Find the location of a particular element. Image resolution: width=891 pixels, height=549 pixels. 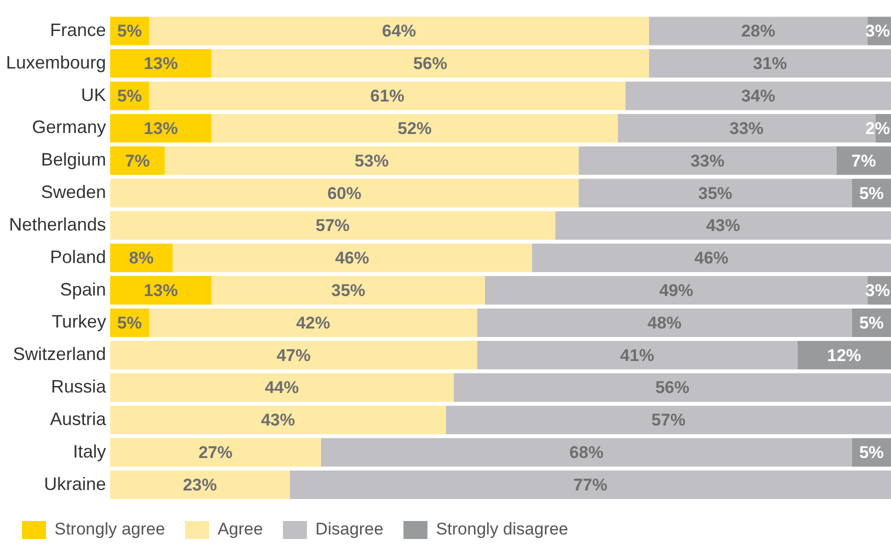

data-label: 23% is located at coordinates (199, 484).